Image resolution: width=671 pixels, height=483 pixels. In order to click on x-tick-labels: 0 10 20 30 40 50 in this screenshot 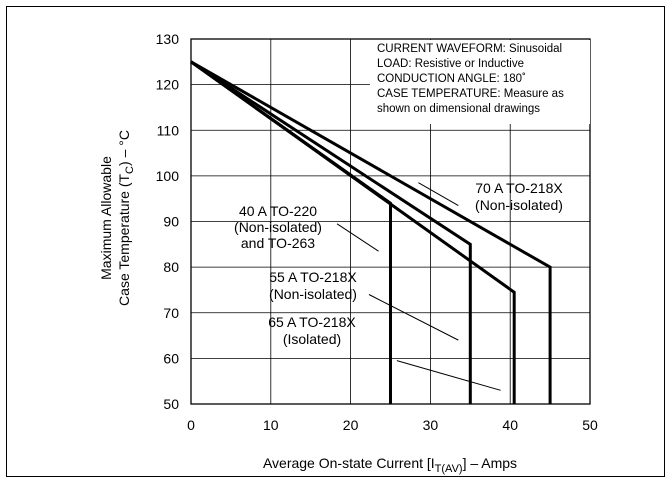, I will do `click(392, 425)`.